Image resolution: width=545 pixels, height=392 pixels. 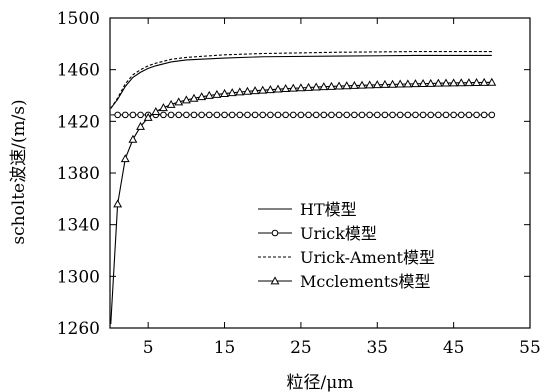 I want to click on series-Urick模型-group, so click(x=303, y=115).